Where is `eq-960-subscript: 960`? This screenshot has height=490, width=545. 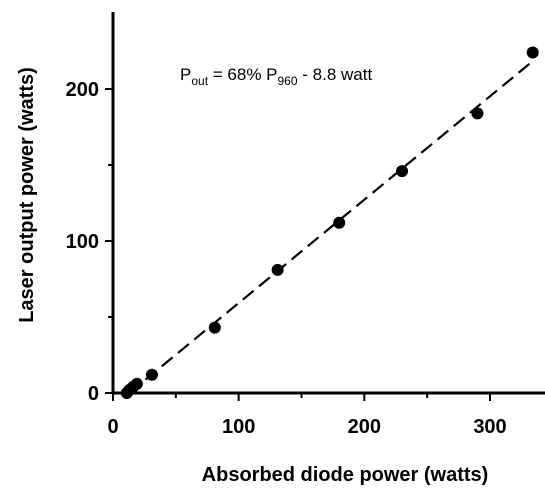 eq-960-subscript: 960 is located at coordinates (288, 81).